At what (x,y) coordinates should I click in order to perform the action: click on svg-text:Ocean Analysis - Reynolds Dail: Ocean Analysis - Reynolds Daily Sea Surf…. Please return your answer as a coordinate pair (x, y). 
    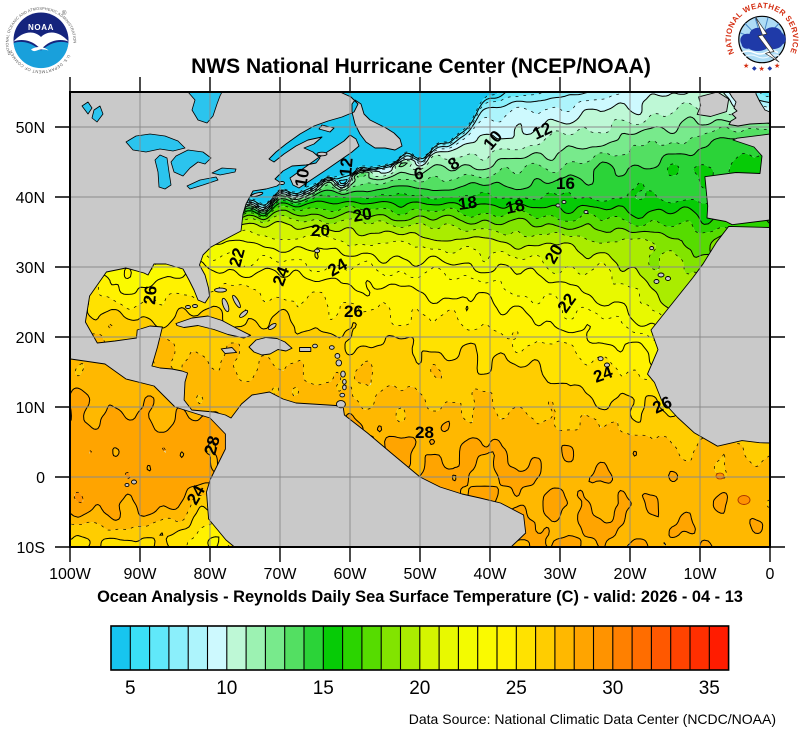
    Looking at the image, I should click on (420, 597).